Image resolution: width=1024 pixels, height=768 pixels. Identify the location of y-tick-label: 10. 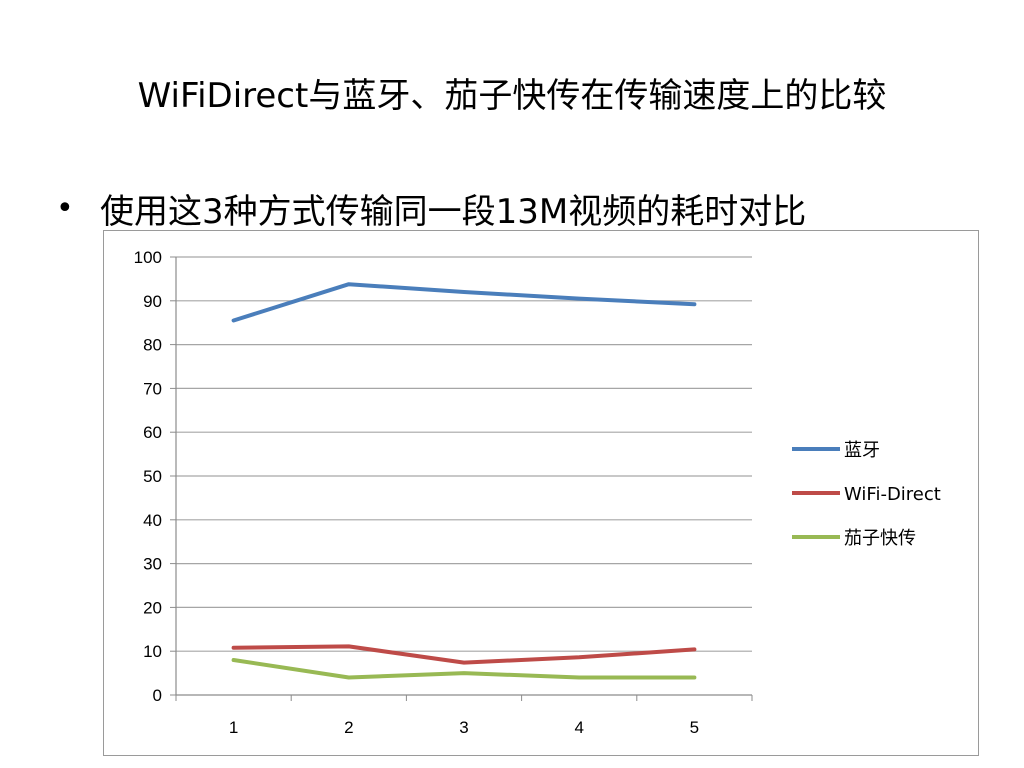
(152, 651).